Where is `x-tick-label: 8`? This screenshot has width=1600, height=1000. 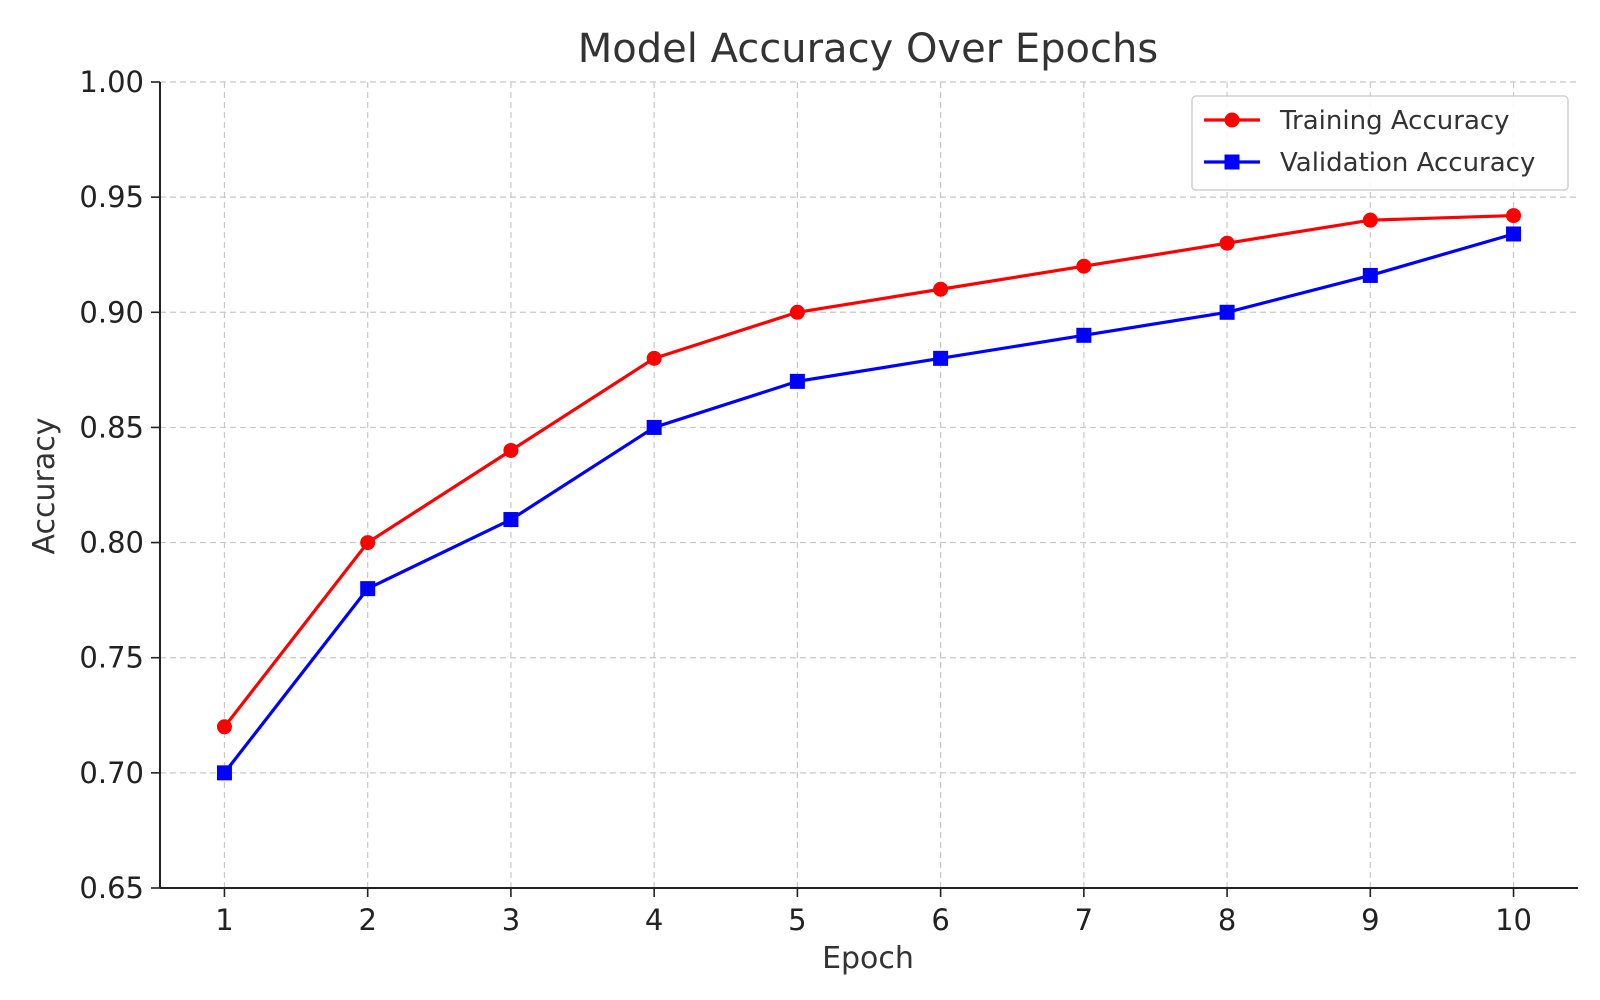
x-tick-label: 8 is located at coordinates (1227, 920).